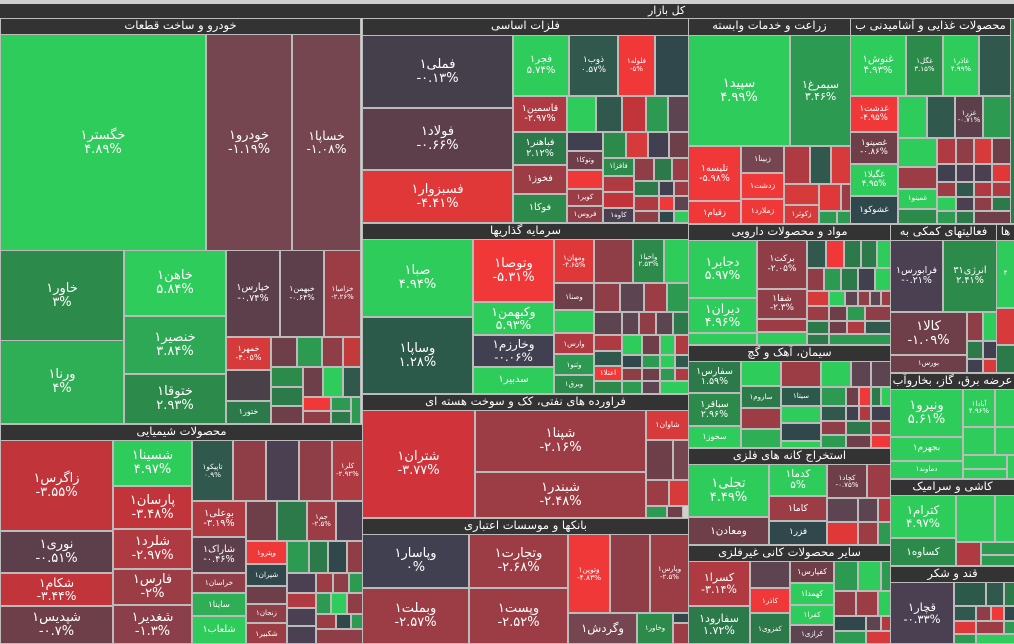  I want to click on stock-tile: زدشت۱, so click(762, 186).